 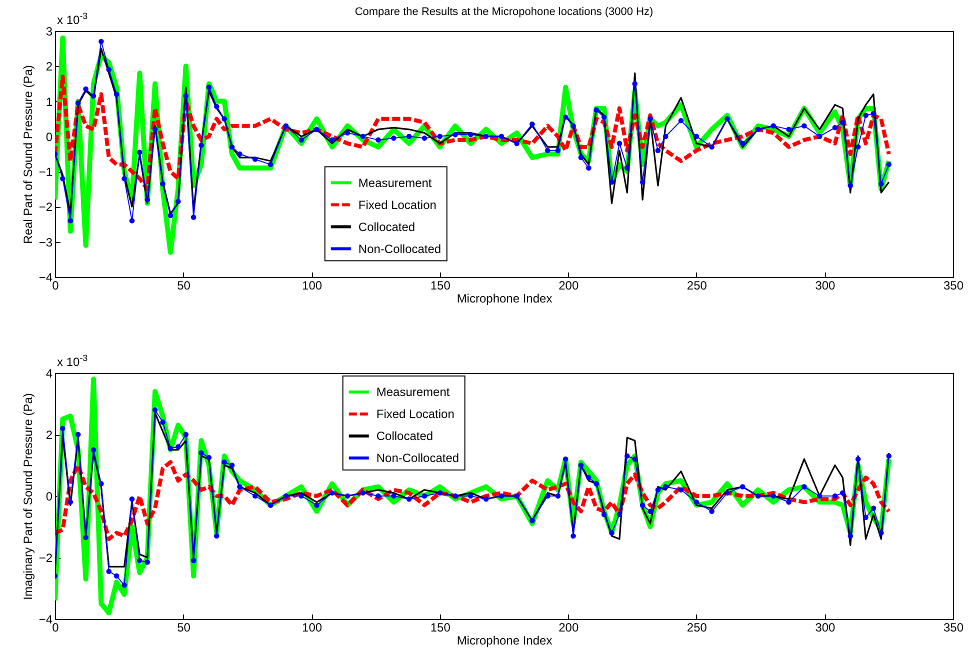 What do you see at coordinates (49, 101) in the screenshot?
I see `y-tick-label: 1` at bounding box center [49, 101].